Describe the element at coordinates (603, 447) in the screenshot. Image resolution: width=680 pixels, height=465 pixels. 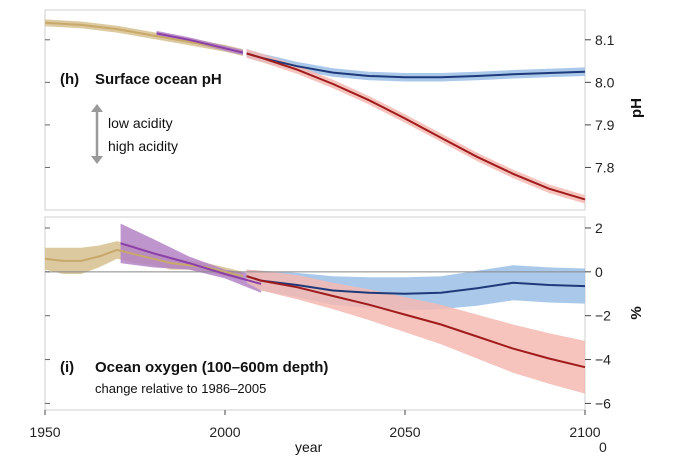
I see `bottom-extra-label: 0` at that location.